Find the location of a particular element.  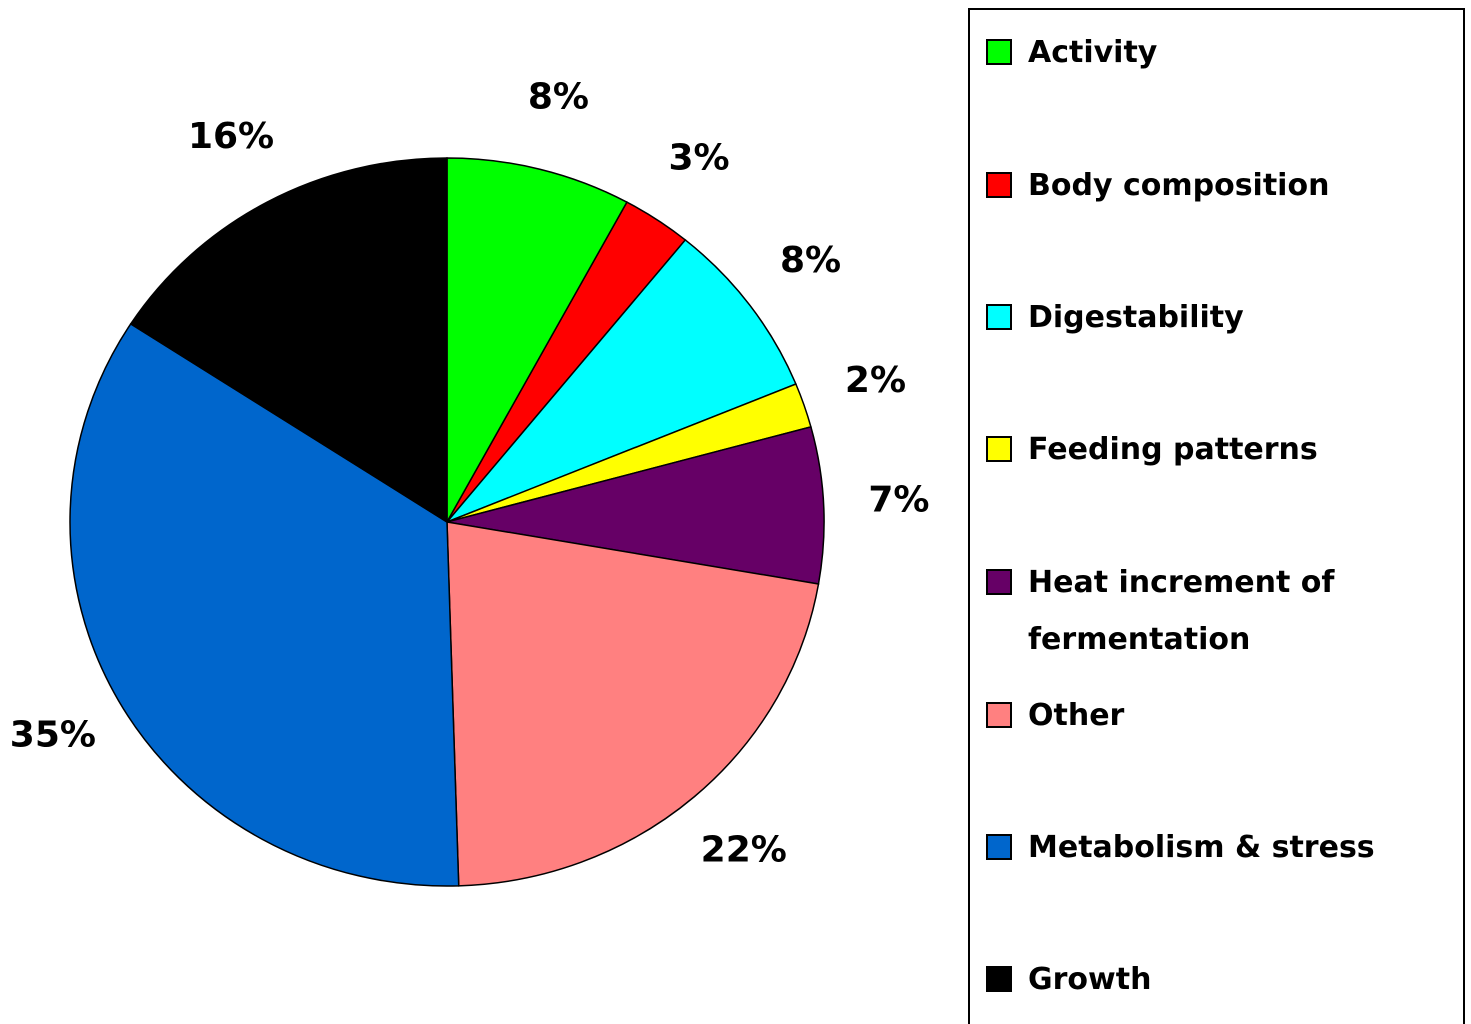

legend-item: Metabolism & stress is located at coordinates (1216, 847).